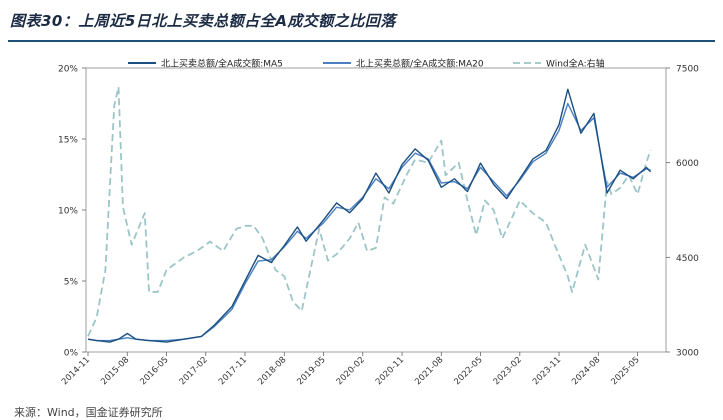 This screenshot has height=420, width=723. Describe the element at coordinates (76, 371) in the screenshot. I see `x-tick-label: 2014-11` at that location.